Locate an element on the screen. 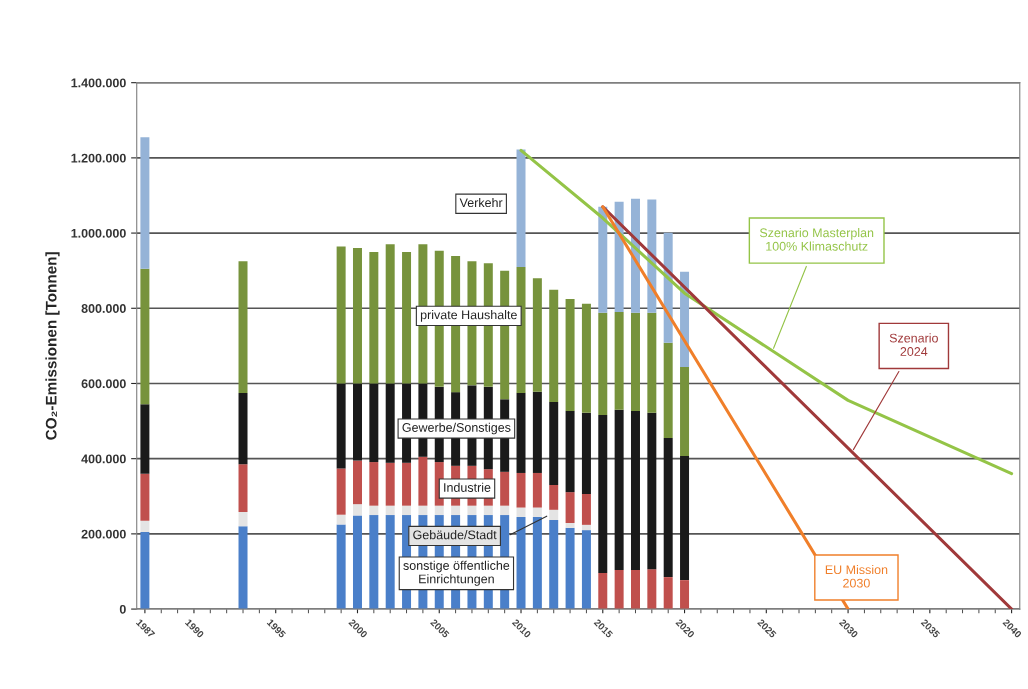  y-tick-label: 600.000 is located at coordinates (103, 384).